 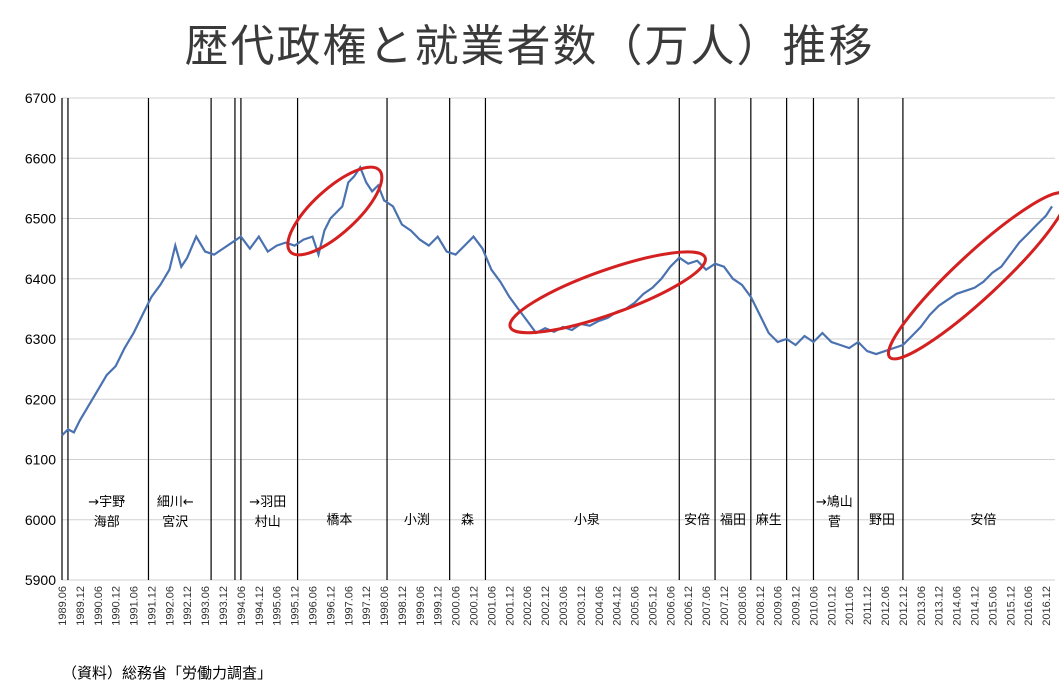 I want to click on x-tick-label: 1996.12, so click(x=331, y=606).